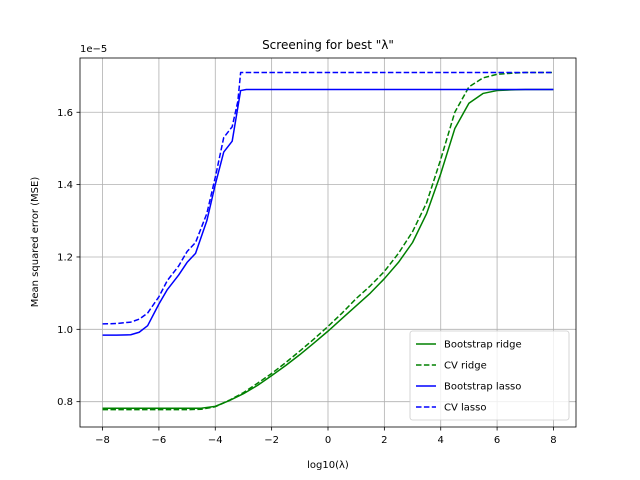 The height and width of the screenshot is (480, 640). I want to click on y-tick-label: 0.8, so click(65, 402).